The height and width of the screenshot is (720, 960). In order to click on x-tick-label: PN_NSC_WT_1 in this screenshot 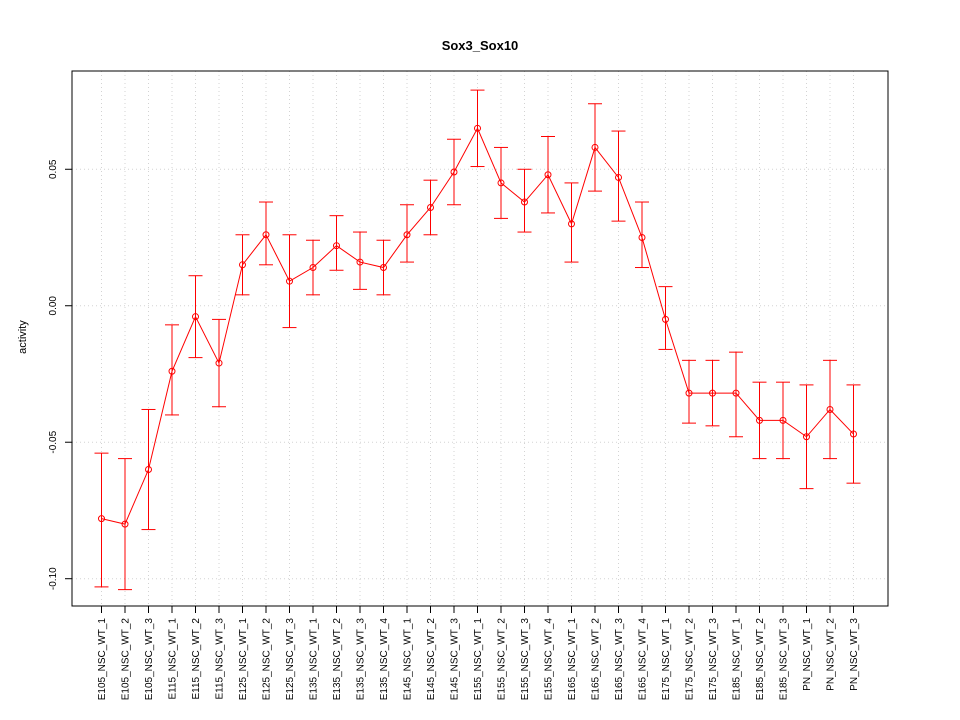, I will do `click(807, 654)`.